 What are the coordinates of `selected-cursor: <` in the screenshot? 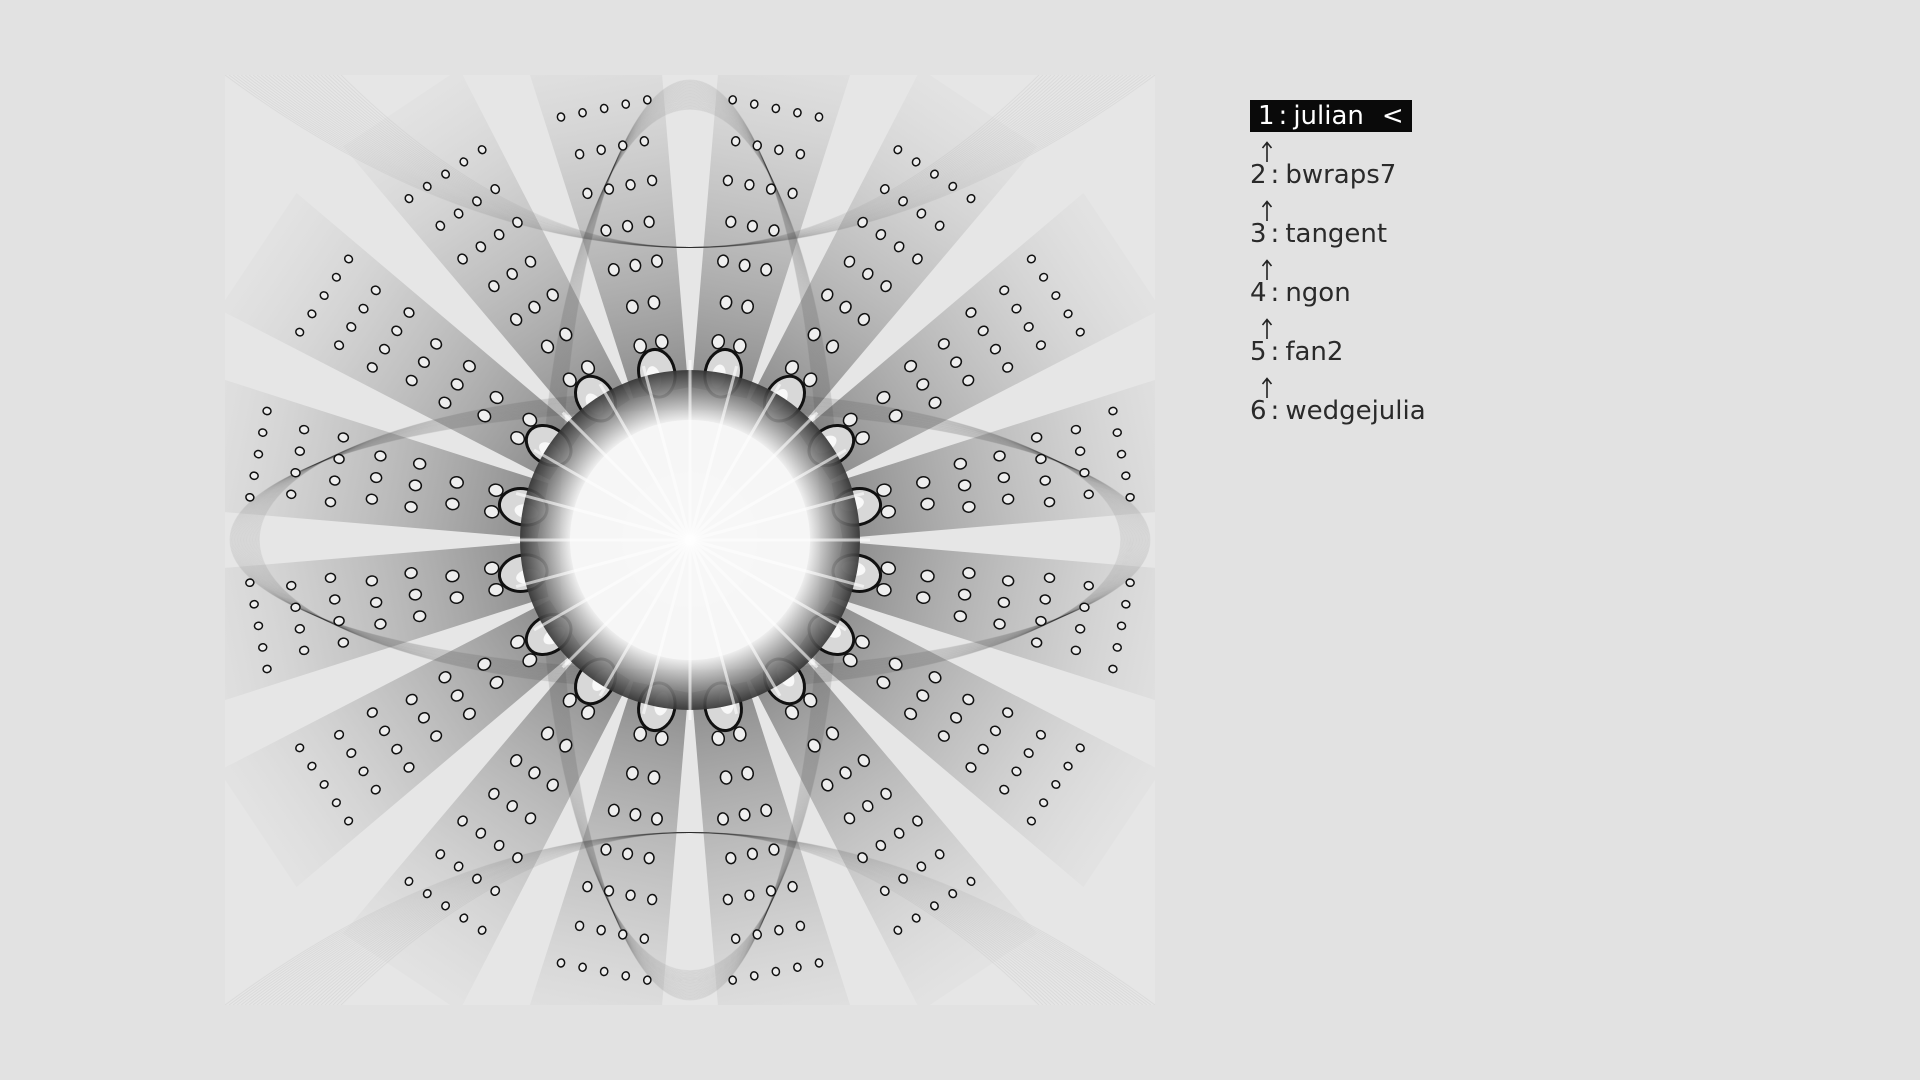 It's located at (1392, 116).